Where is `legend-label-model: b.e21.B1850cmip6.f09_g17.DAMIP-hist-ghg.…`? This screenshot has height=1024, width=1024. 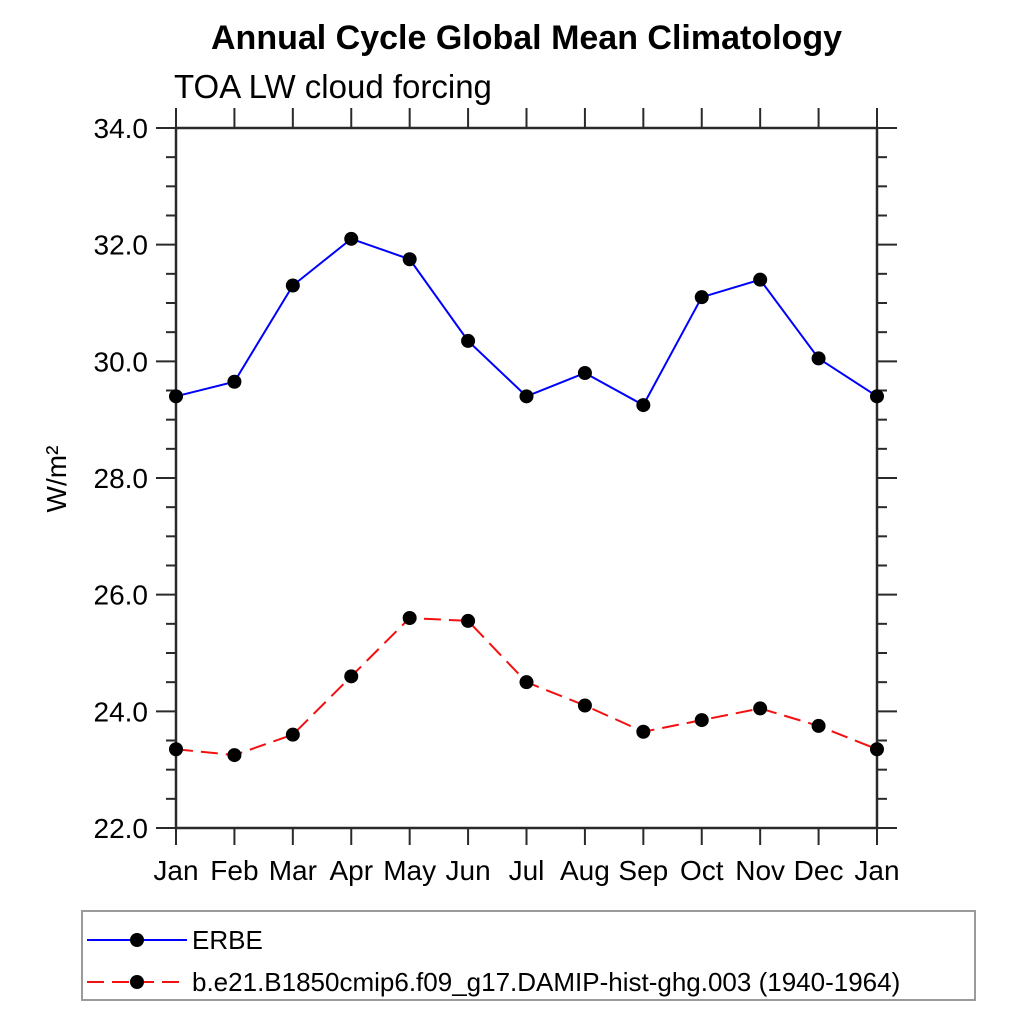 legend-label-model: b.e21.B1850cmip6.f09_g17.DAMIP-hist-ghg.… is located at coordinates (546, 982).